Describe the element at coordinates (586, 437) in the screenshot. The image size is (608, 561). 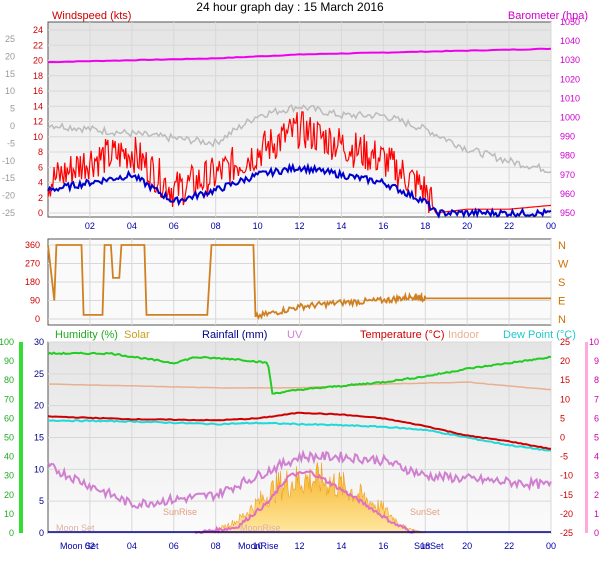
I see `uv-axis-bar` at that location.